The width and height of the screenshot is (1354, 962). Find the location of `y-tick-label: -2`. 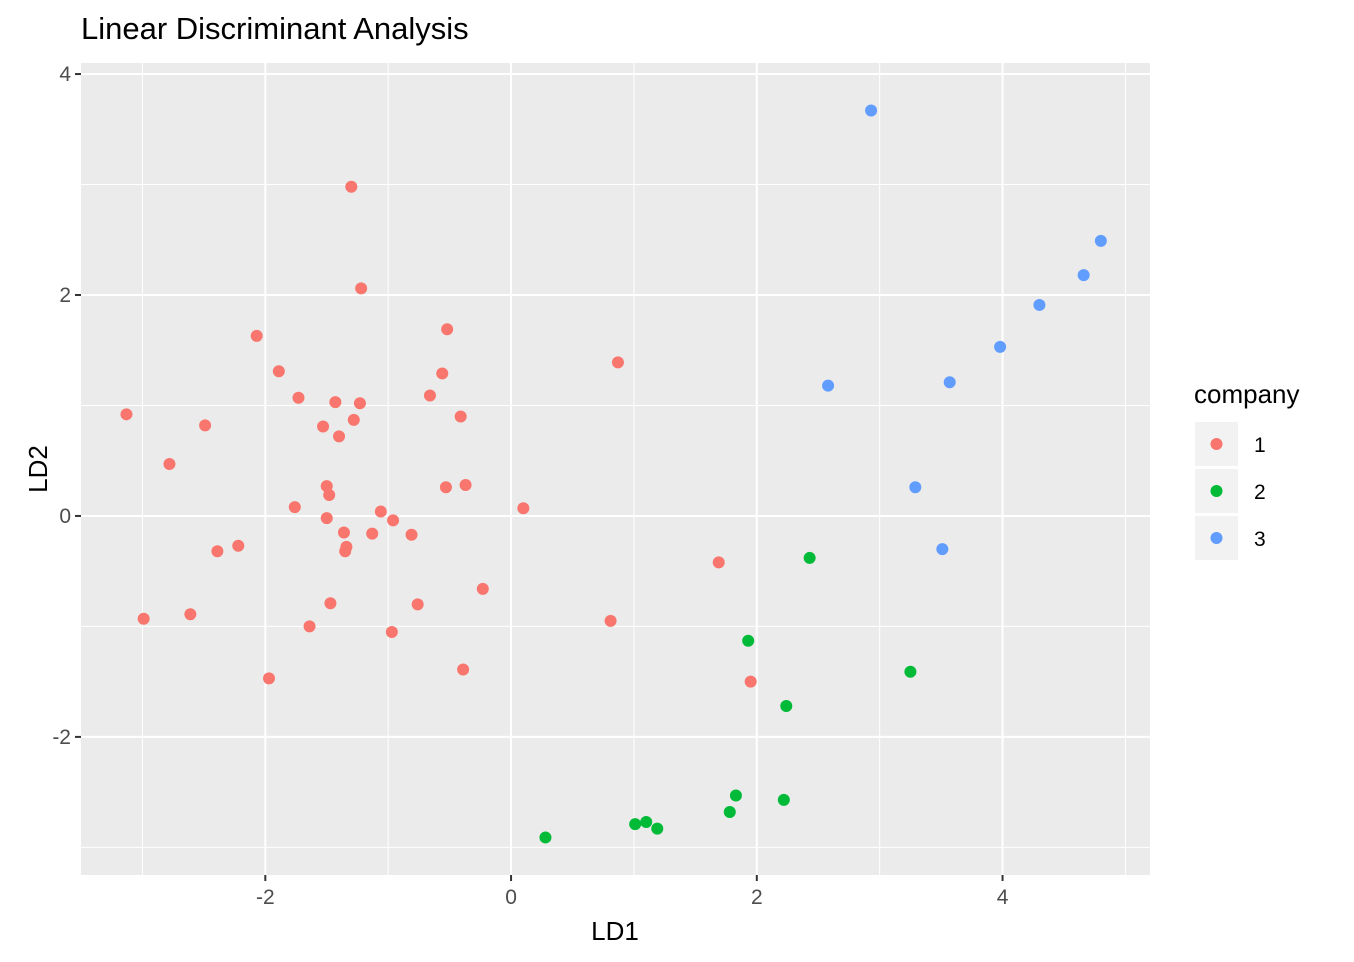

y-tick-label: -2 is located at coordinates (61, 737).